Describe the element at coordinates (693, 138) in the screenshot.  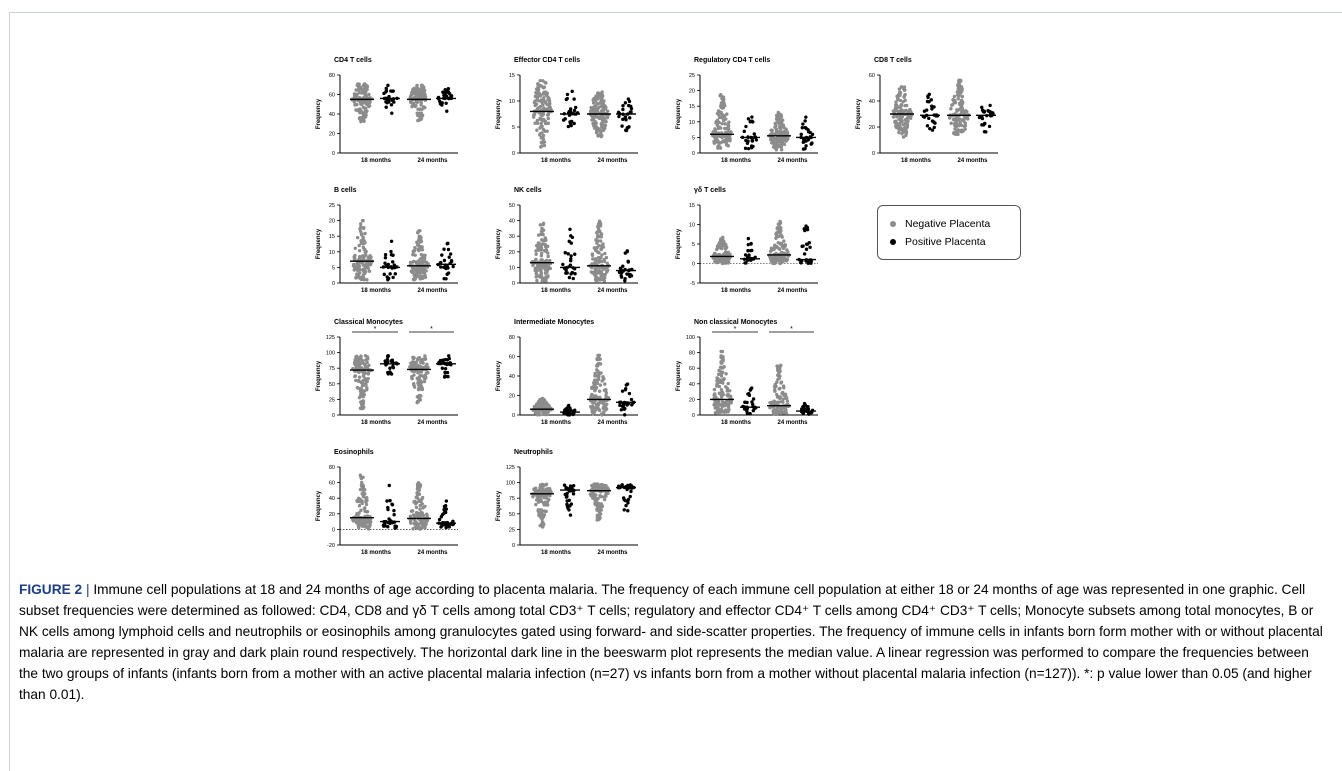
I see `y-tick-label: 5` at that location.